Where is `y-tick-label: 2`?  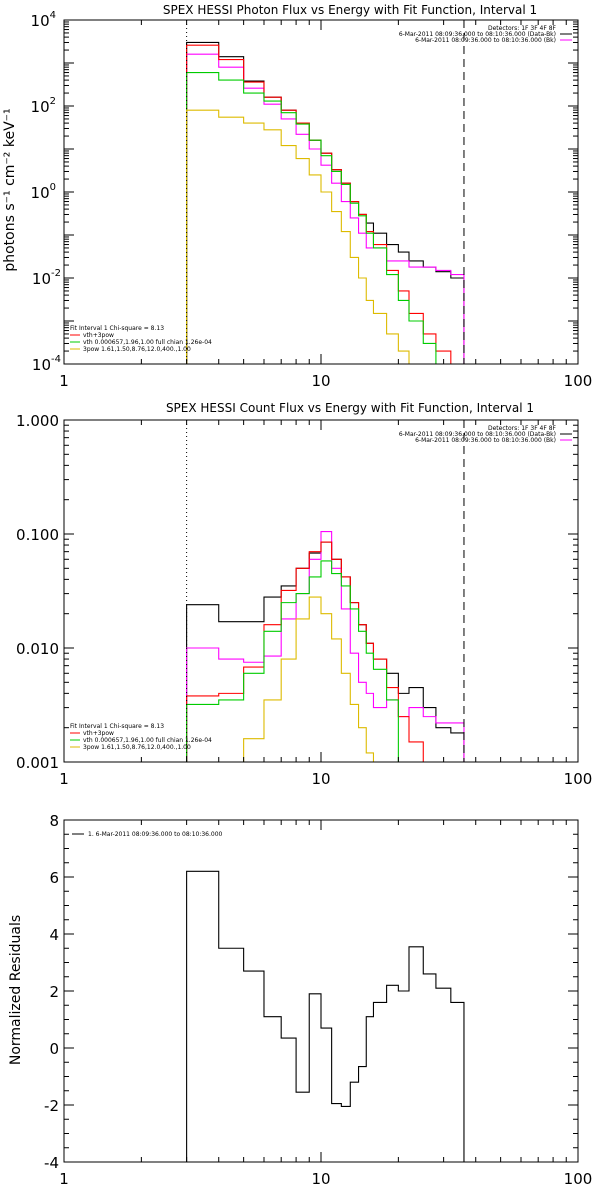
y-tick-label: 2 is located at coordinates (54, 992).